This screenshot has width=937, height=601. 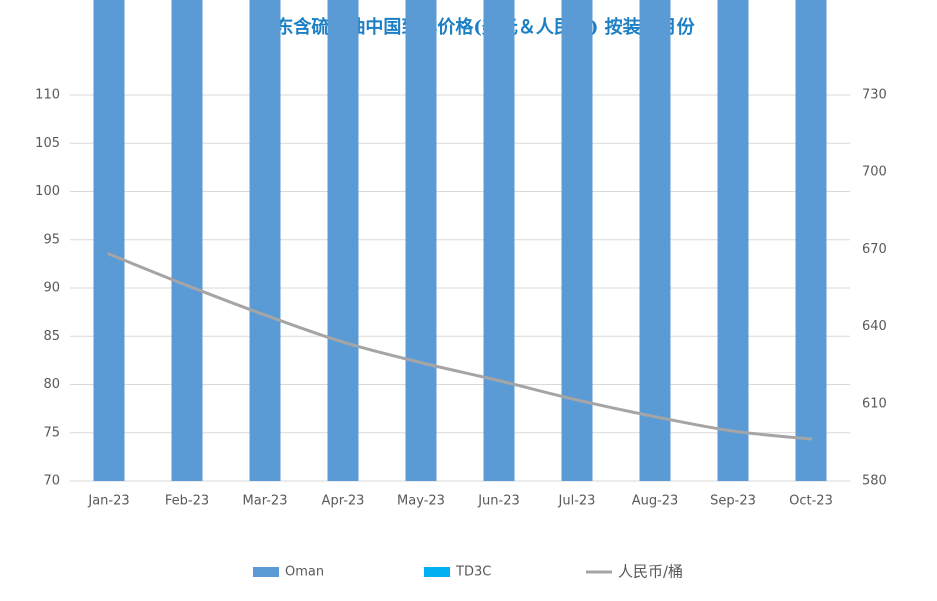 I want to click on x-tick-label: Jul-23, so click(x=577, y=501).